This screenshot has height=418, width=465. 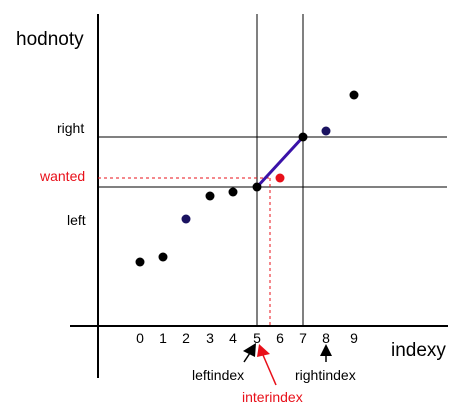 I want to click on leftindex-label: leftindex, so click(x=218, y=375).